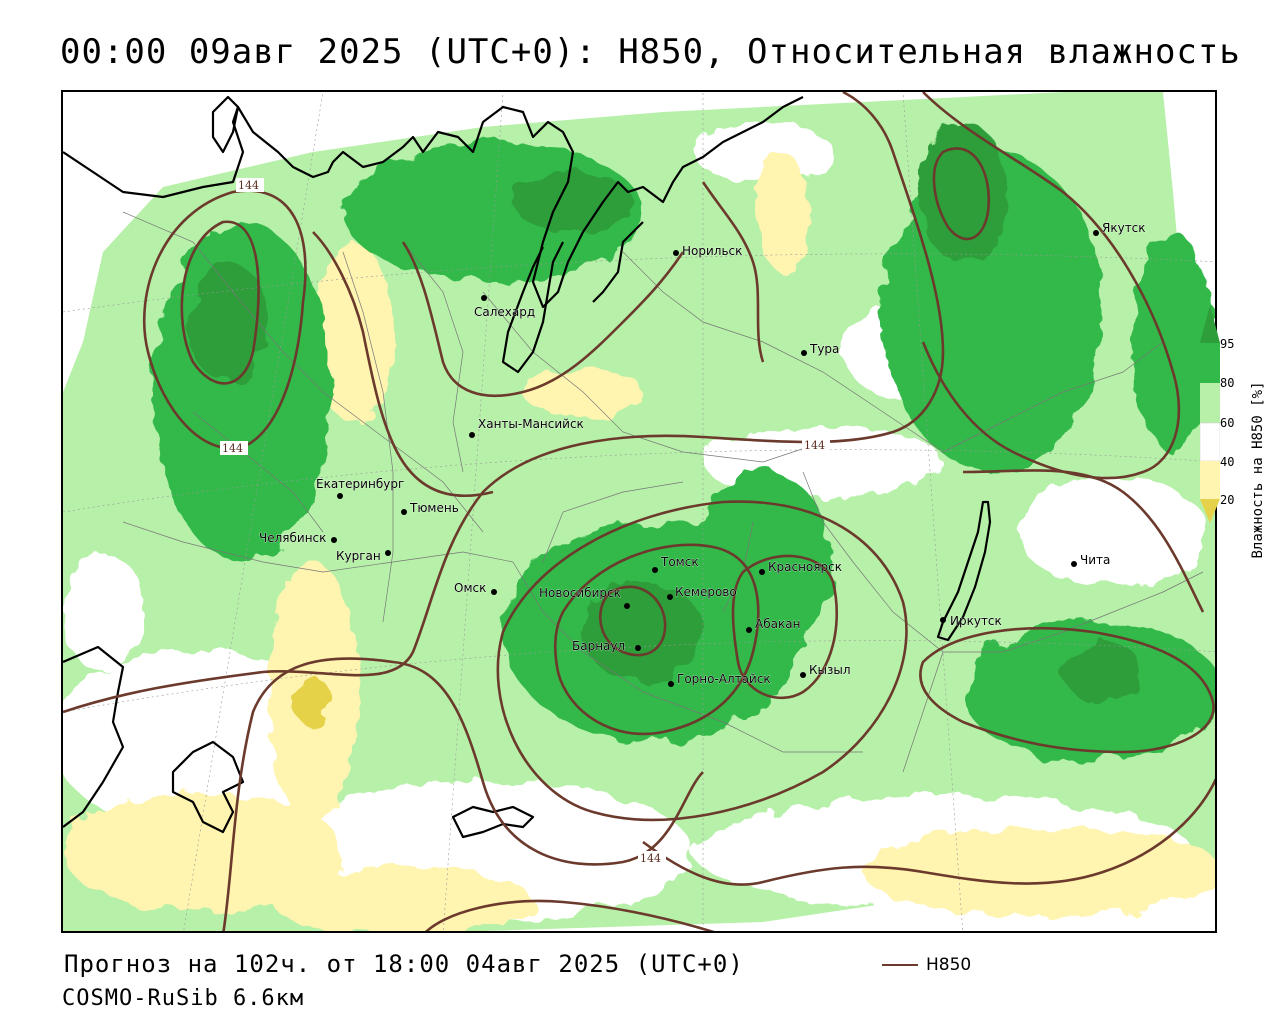 The width and height of the screenshot is (1280, 1024). I want to click on city-label: Салехард, so click(504, 312).